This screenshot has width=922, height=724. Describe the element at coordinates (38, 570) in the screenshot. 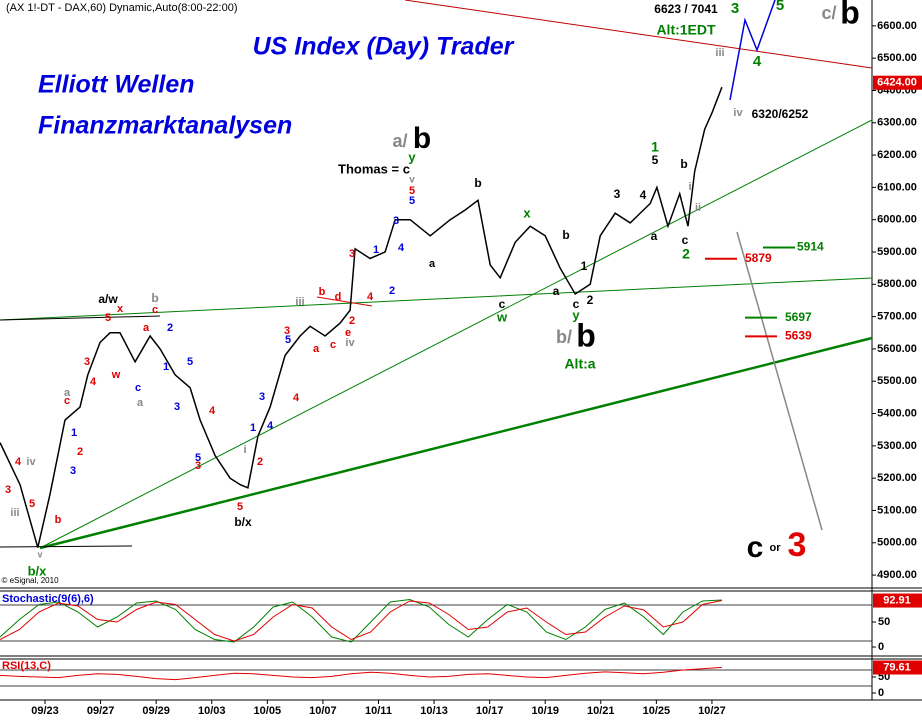

I see `wave-label: b/x` at that location.